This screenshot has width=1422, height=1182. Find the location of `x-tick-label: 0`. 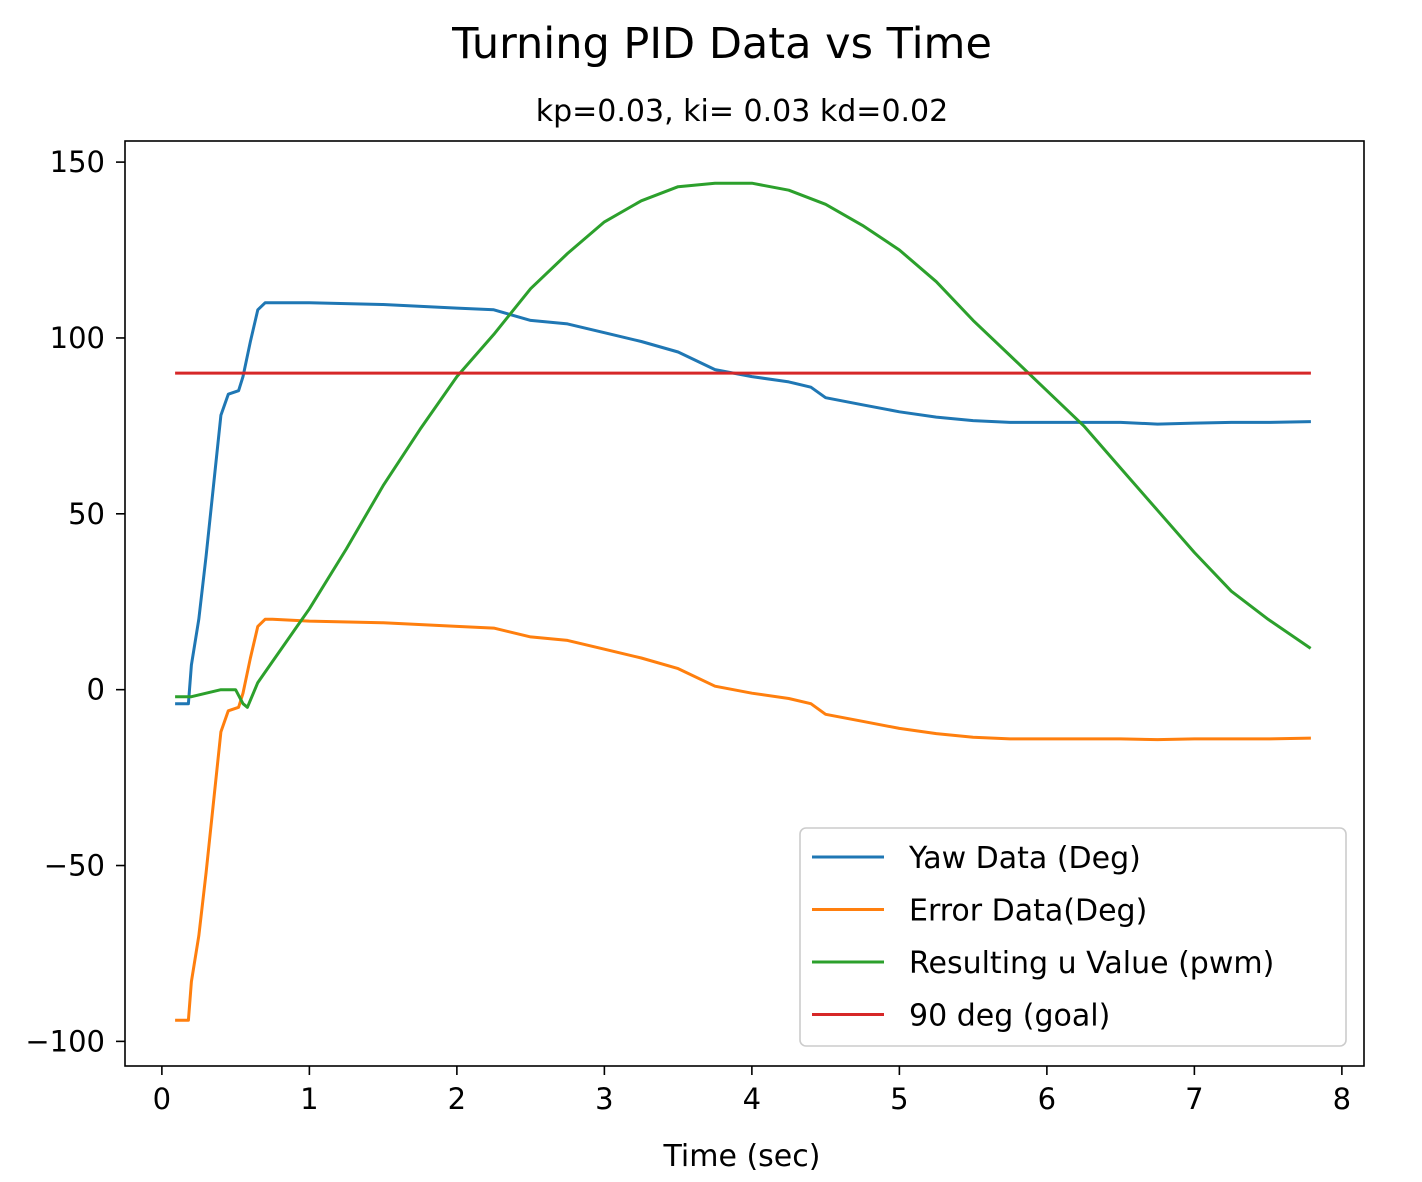

x-tick-label: 0 is located at coordinates (162, 1099).